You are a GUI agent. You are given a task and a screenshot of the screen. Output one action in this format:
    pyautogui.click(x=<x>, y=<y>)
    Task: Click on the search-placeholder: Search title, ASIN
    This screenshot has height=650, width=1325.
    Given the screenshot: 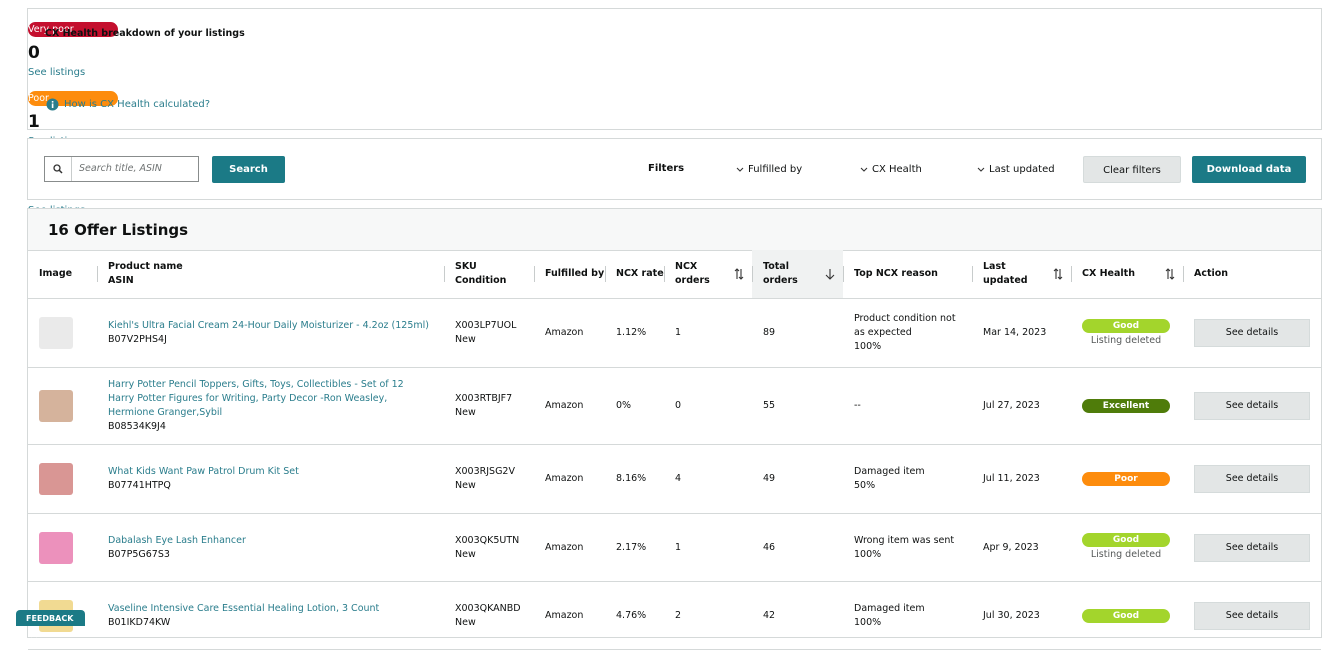 What is the action you would take?
    pyautogui.click(x=120, y=168)
    